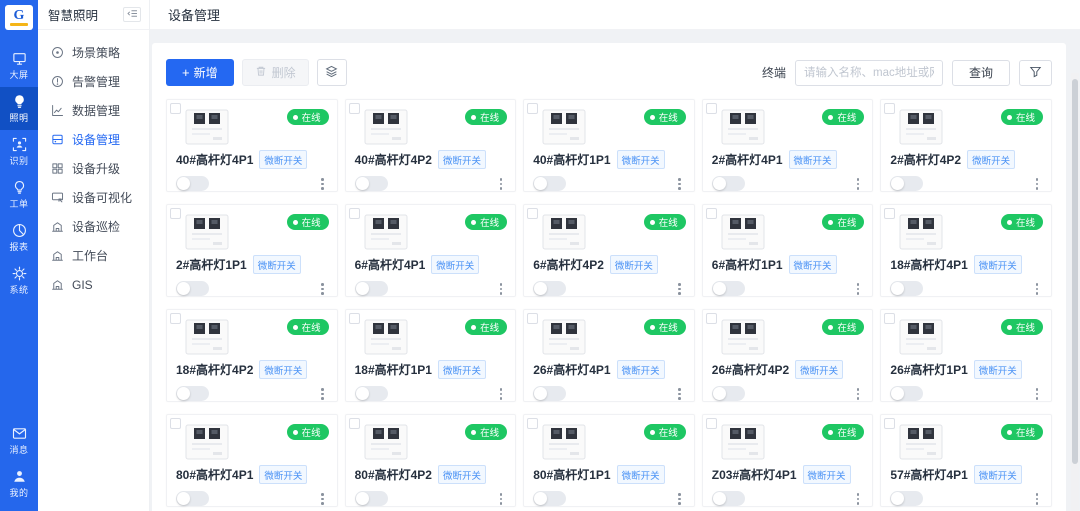 This screenshot has width=1080, height=511. Describe the element at coordinates (19, 17) in the screenshot. I see `brand-logo: G` at that location.